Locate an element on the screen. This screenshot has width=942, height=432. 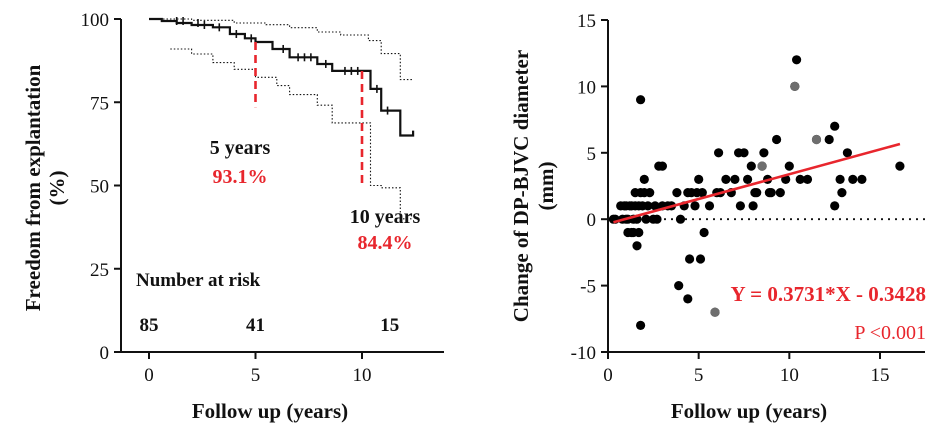
scatter-y-tick-label: 15 is located at coordinates (586, 21).